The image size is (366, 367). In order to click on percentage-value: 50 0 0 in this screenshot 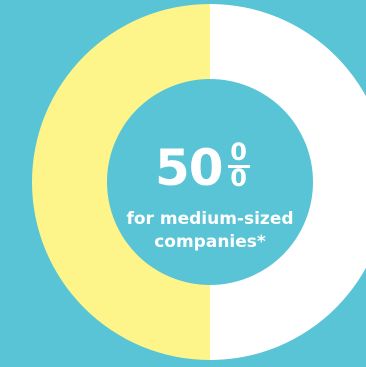, I will do `click(204, 168)`.